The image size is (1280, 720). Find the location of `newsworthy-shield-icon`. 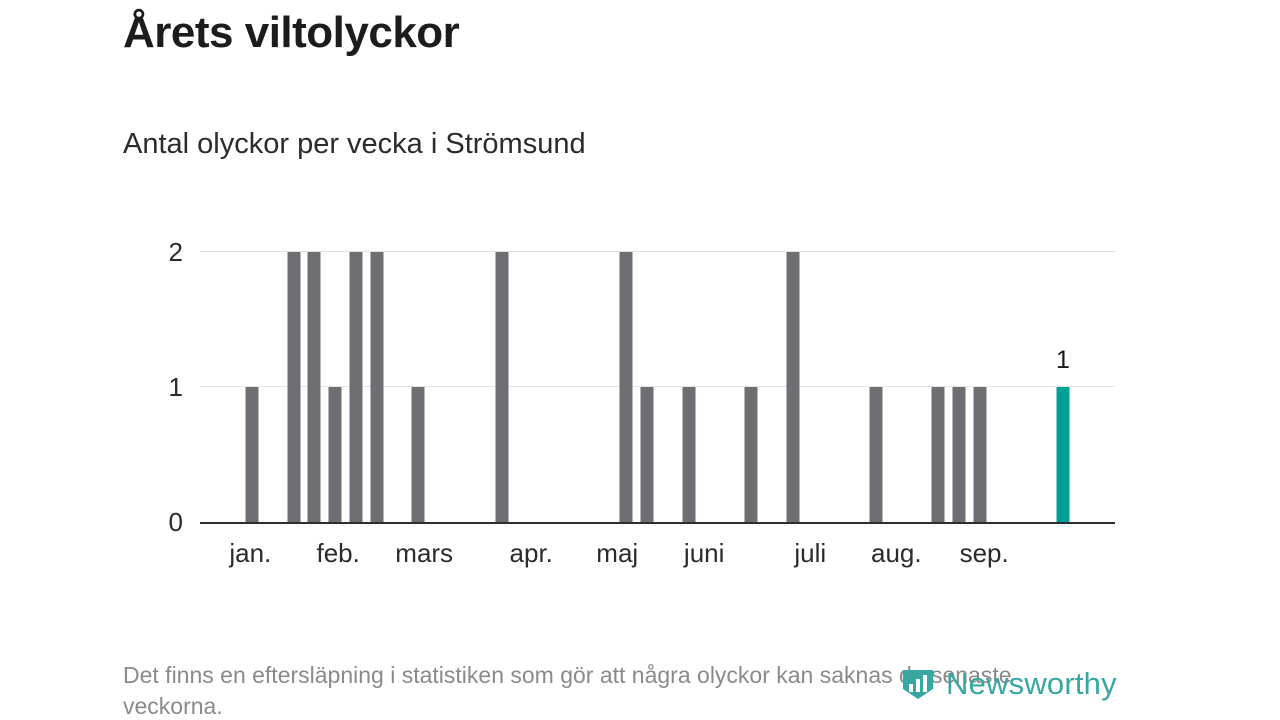

newsworthy-shield-icon is located at coordinates (918, 684).